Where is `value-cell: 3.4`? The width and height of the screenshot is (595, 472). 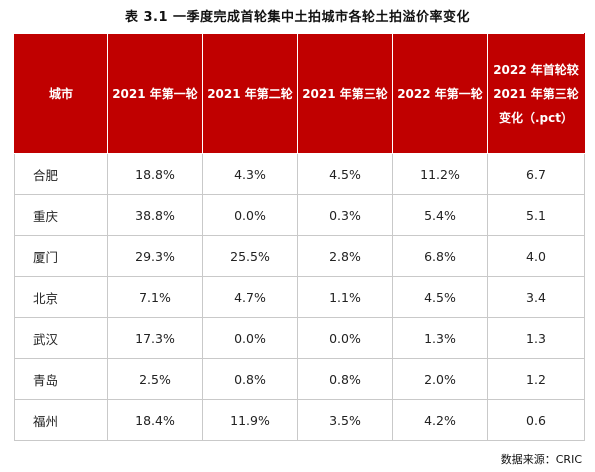 value-cell: 3.4 is located at coordinates (536, 297).